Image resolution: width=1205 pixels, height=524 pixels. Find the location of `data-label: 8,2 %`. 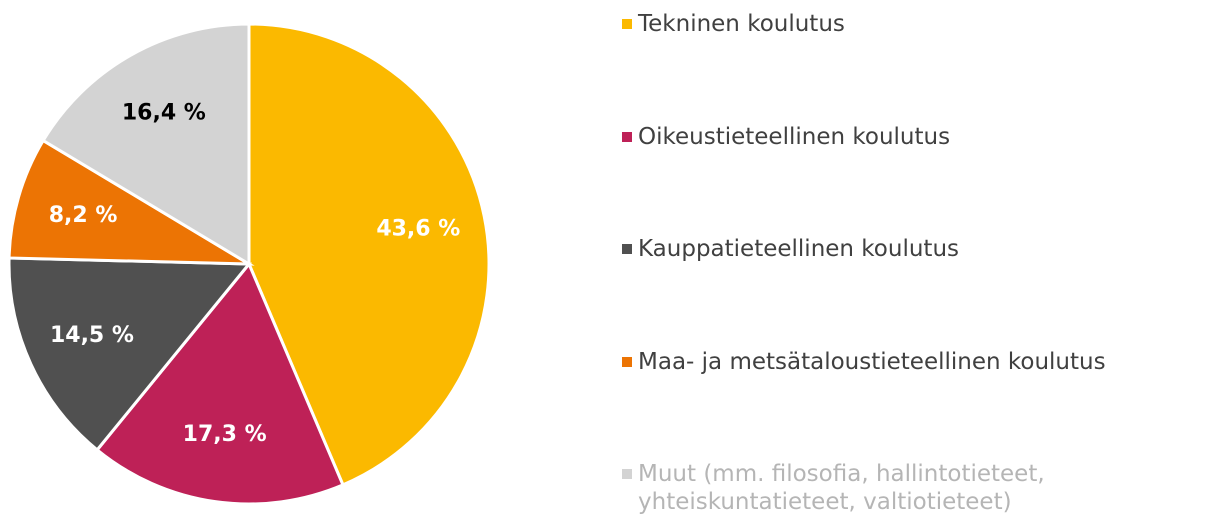

data-label: 8,2 % is located at coordinates (83, 215).